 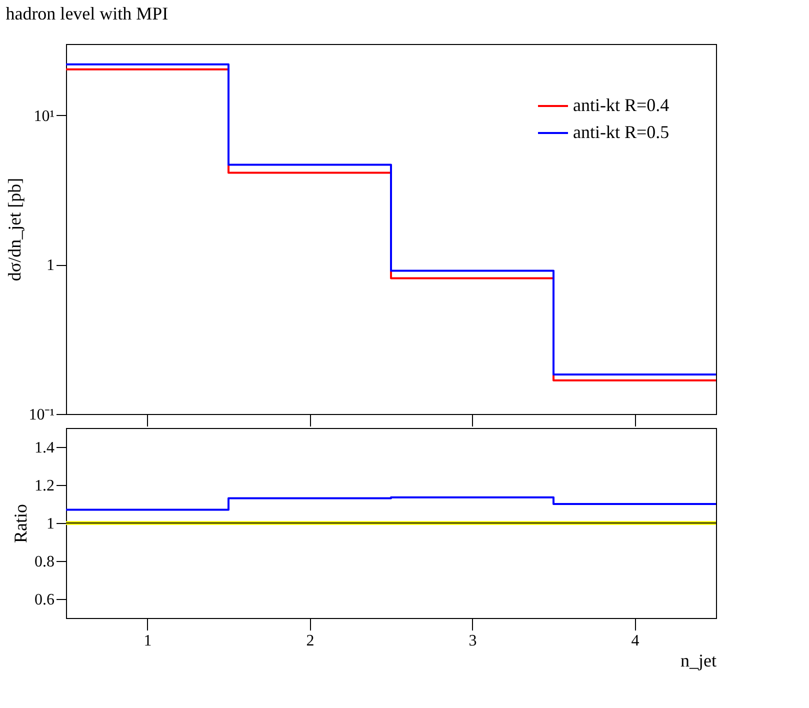 I want to click on legend-label: anti-kt R=0.4, so click(x=621, y=105).